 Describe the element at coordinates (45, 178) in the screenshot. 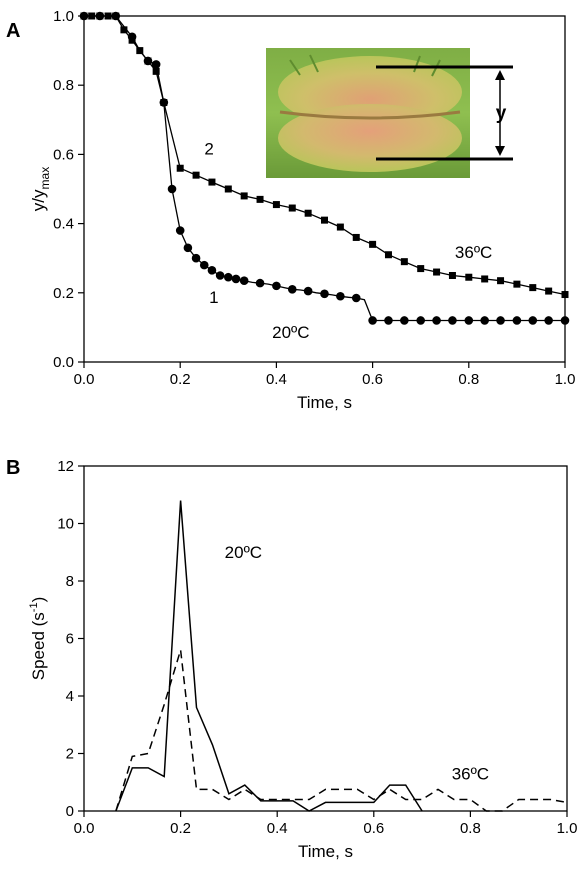

I see `y-axis-title-sub: max` at that location.